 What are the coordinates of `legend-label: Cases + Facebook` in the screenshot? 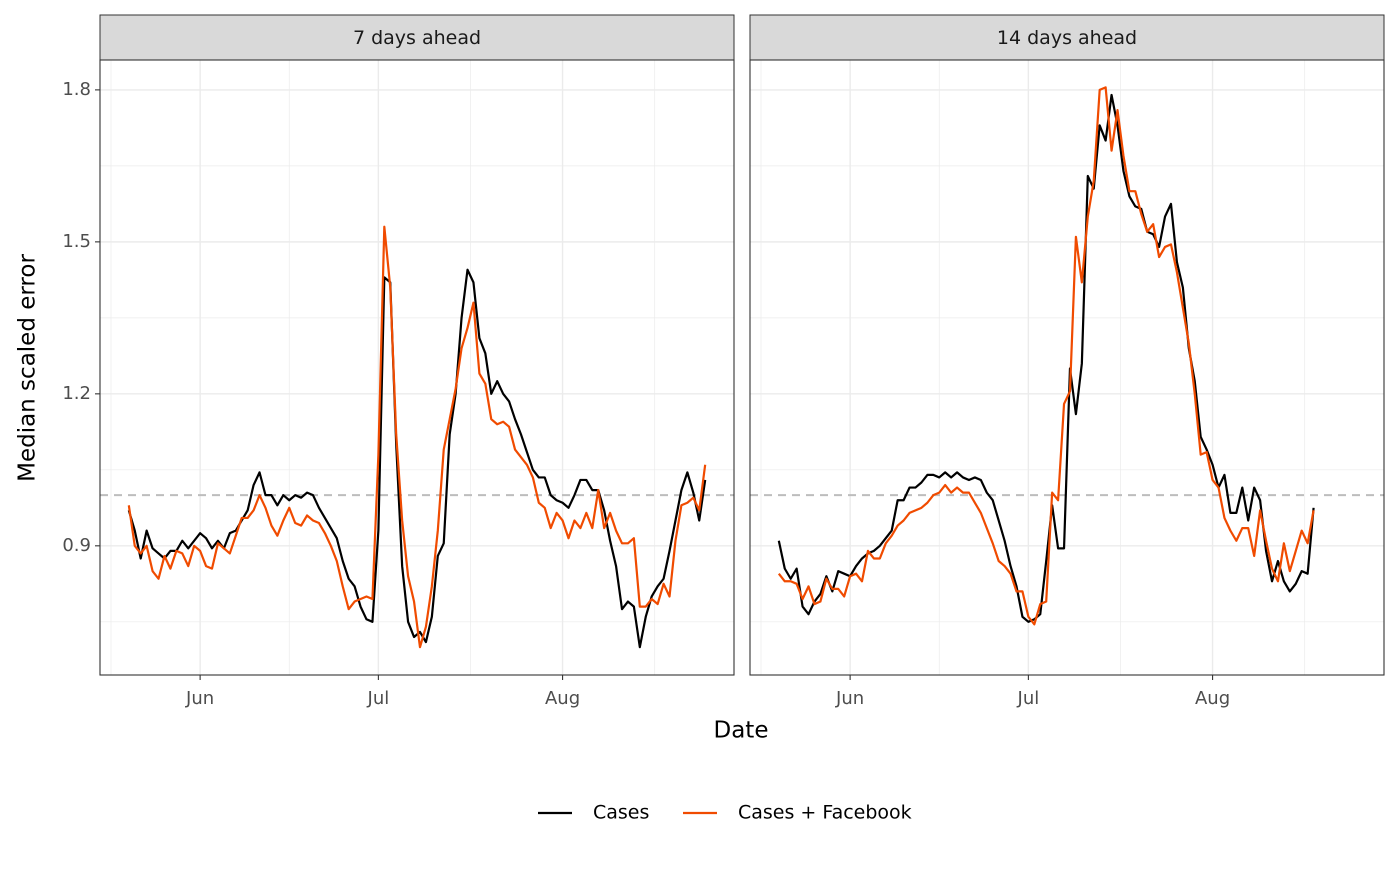 It's located at (825, 813).